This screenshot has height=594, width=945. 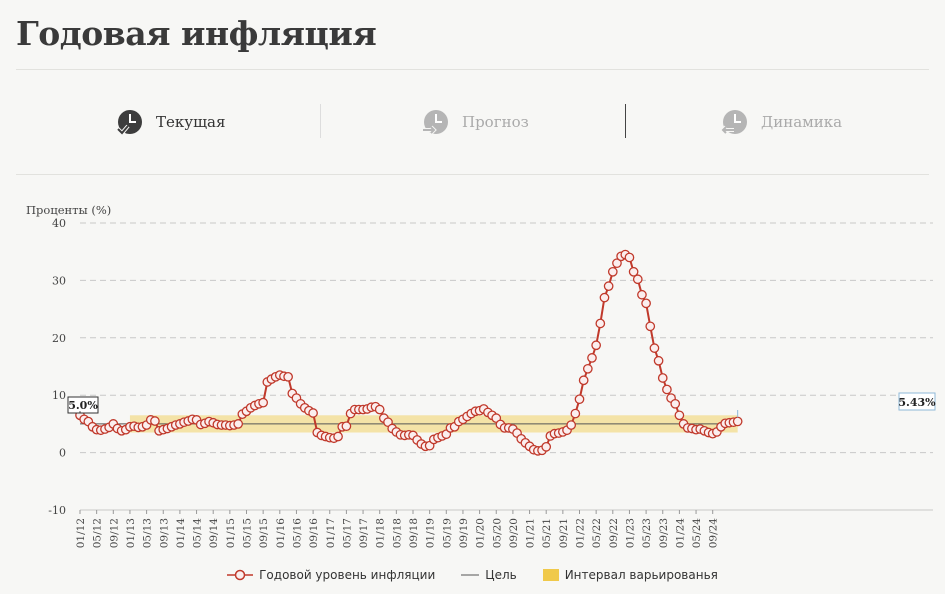 I want to click on x-tick-label: 01/15, so click(x=231, y=533).